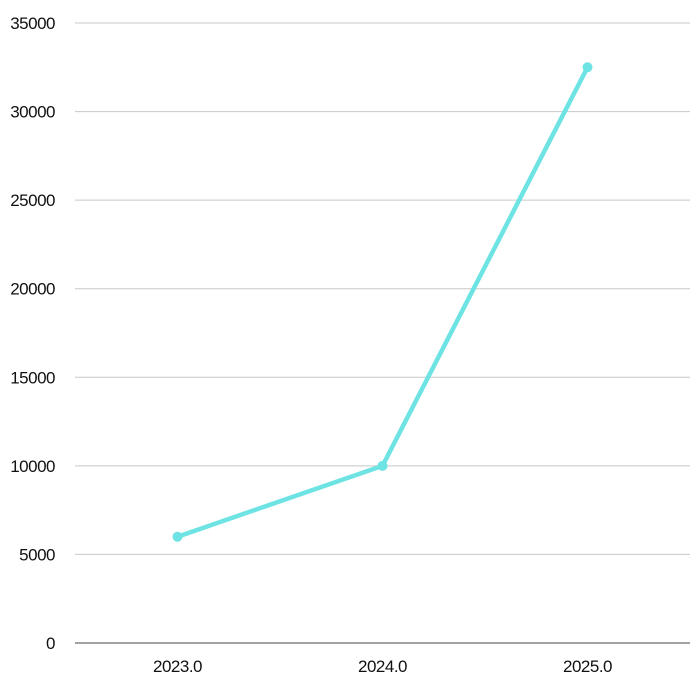  I want to click on y-tick-label: 30000, so click(32, 112).